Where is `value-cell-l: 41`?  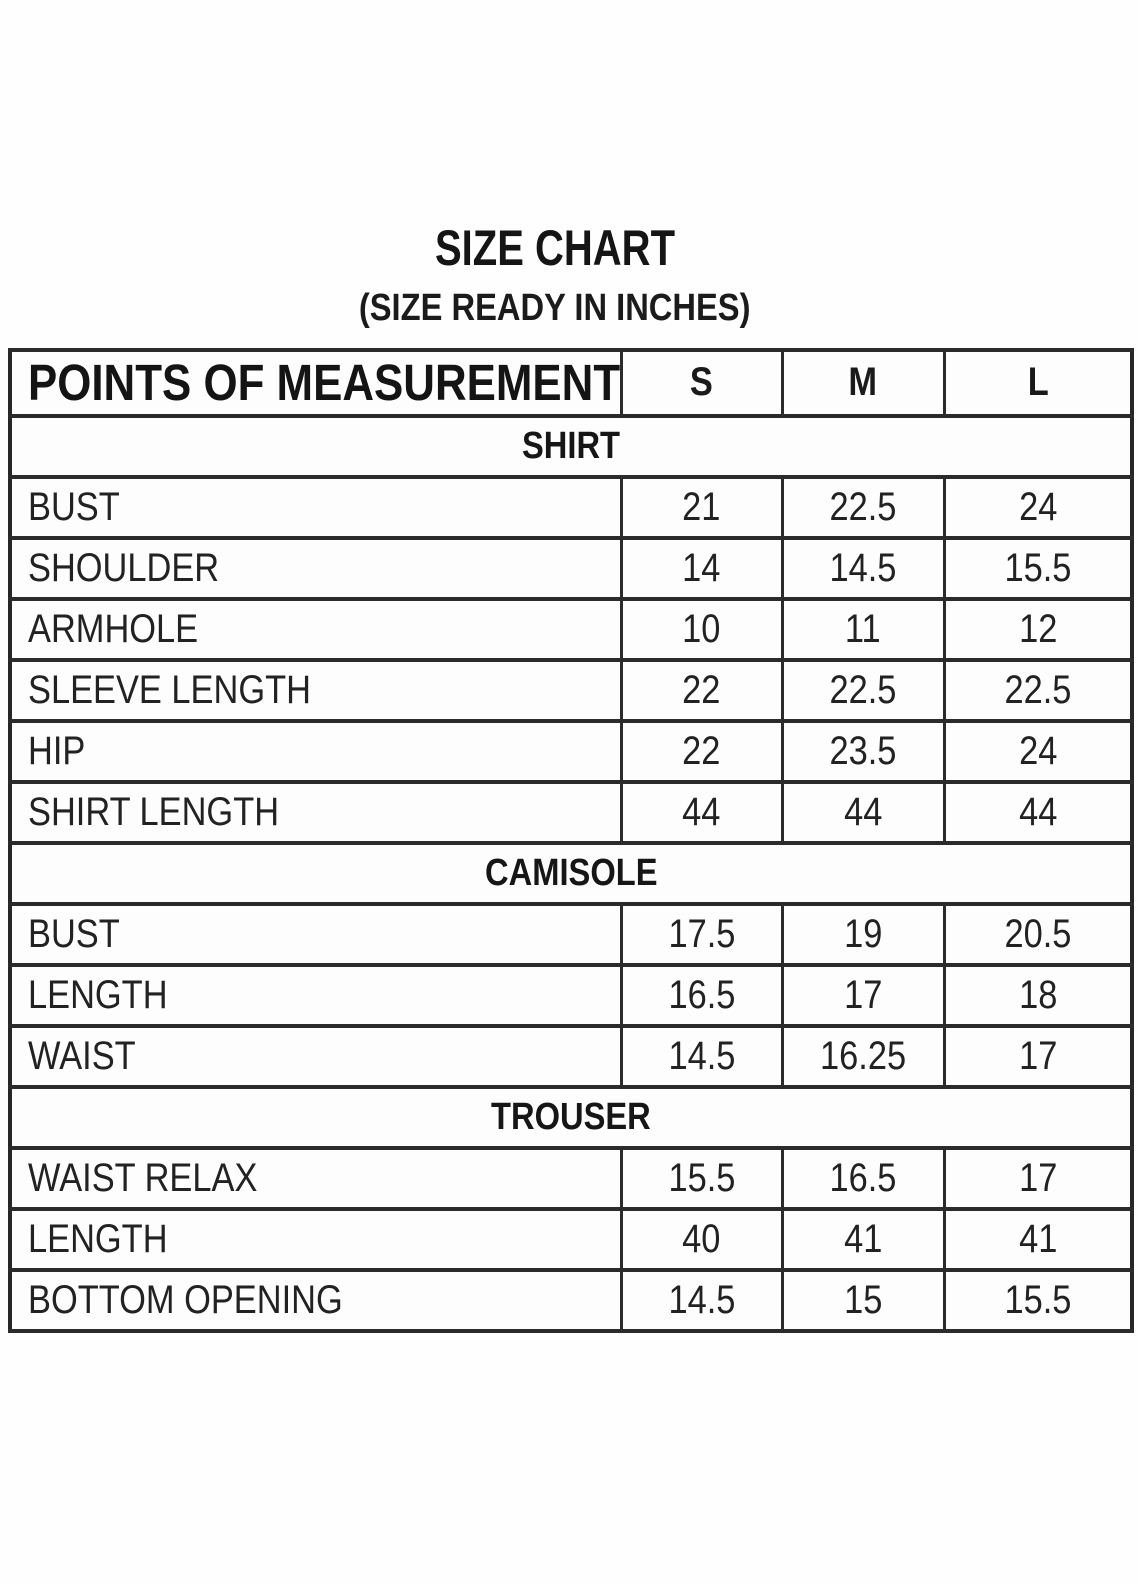 value-cell-l: 41 is located at coordinates (1038, 1239).